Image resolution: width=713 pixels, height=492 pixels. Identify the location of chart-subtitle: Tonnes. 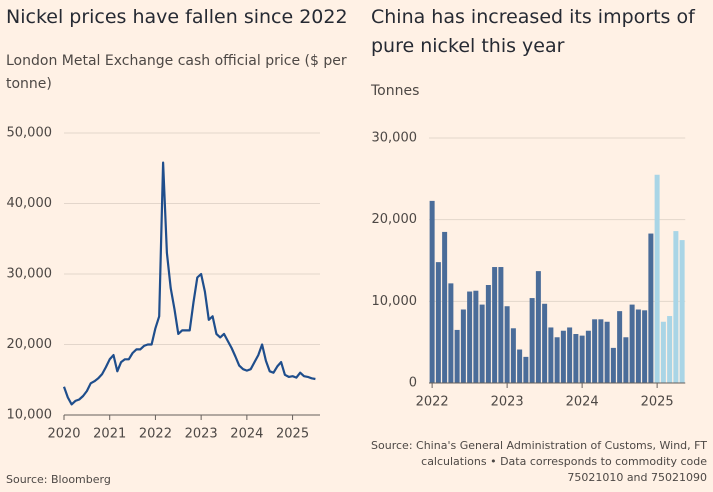
(395, 91).